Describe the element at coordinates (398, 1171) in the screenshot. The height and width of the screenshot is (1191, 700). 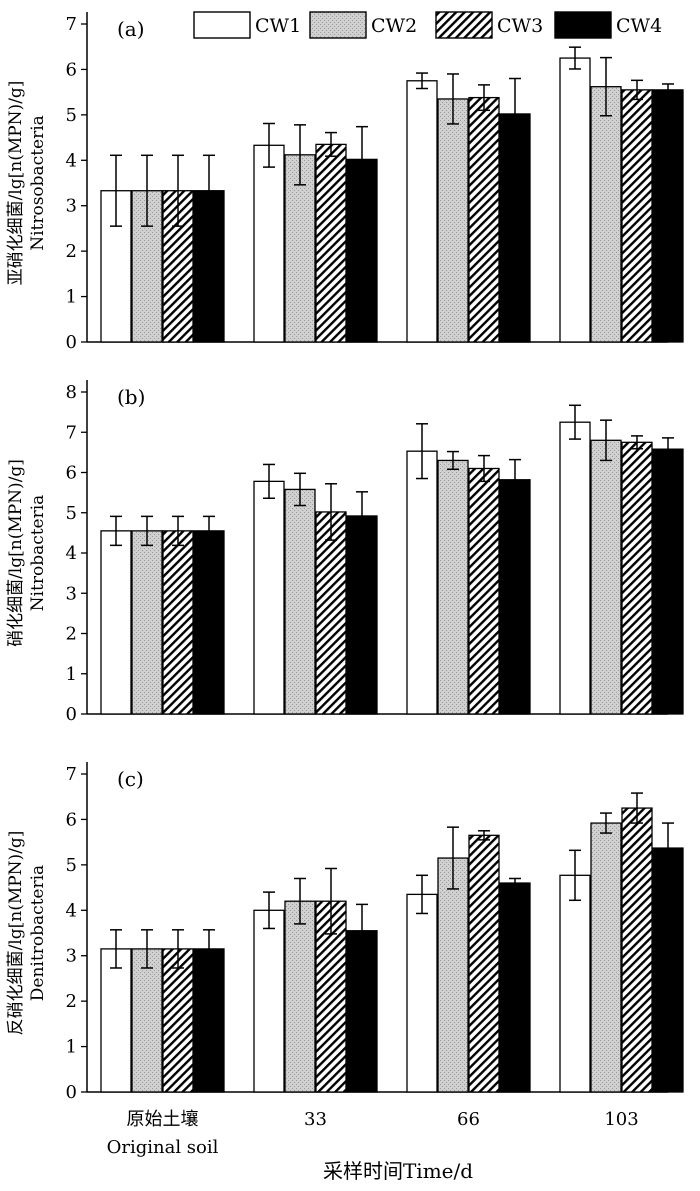
I see `x-axis-title: 采样时间Time/d` at that location.